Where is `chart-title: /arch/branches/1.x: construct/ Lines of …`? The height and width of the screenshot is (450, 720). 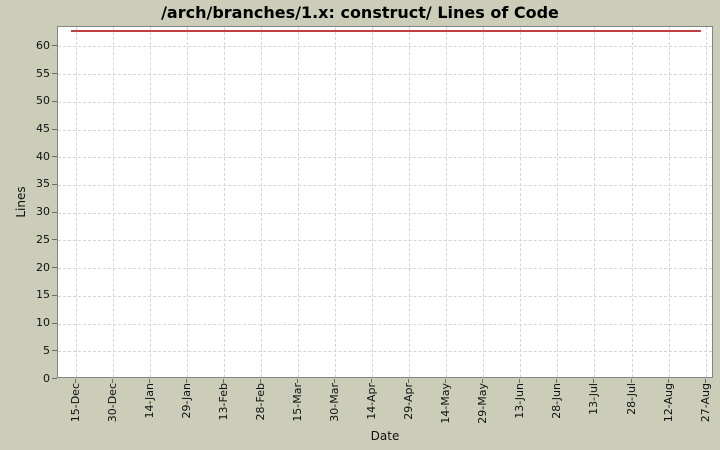 chart-title: /arch/branches/1.x: construct/ Lines of … is located at coordinates (360, 12).